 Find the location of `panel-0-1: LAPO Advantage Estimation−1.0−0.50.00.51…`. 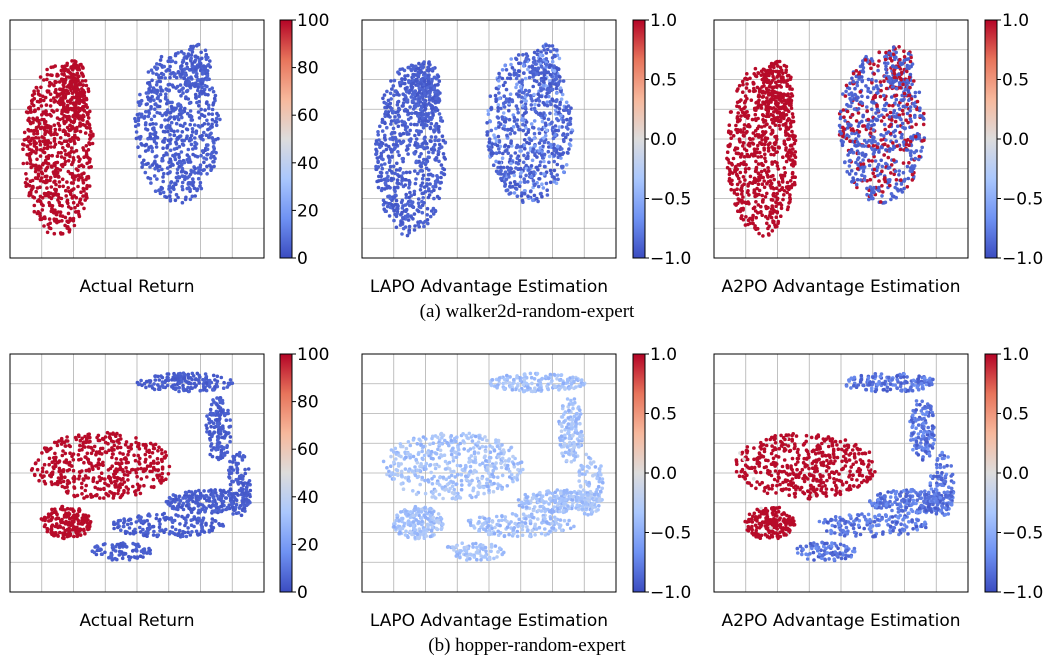

panel-0-1: LAPO Advantage Estimation−1.0−0.50.00.51… is located at coordinates (526, 154).